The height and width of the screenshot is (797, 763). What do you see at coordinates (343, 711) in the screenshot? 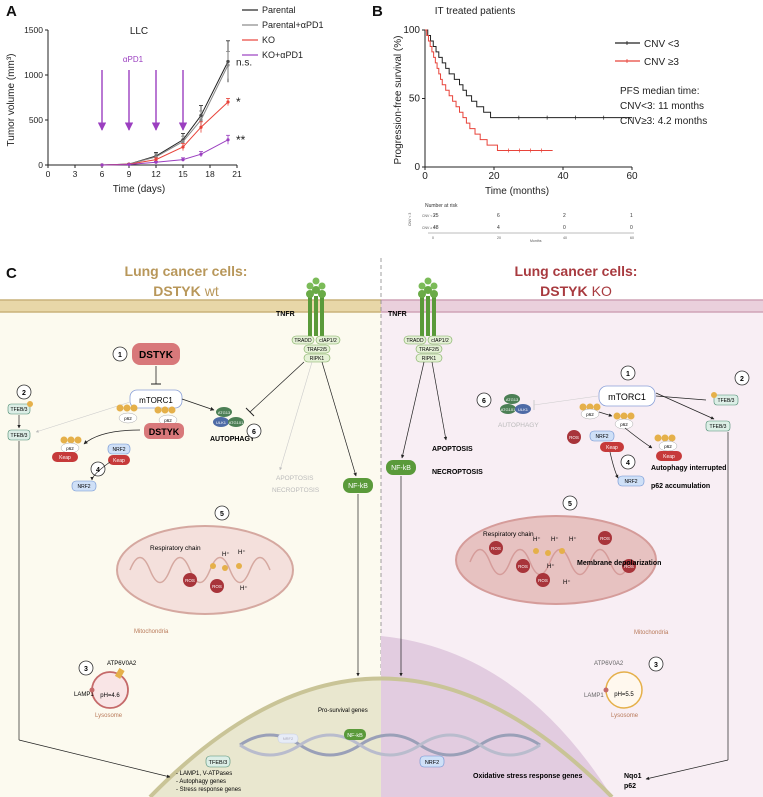
I see `prosurvival-genes: Pro-survival genes` at bounding box center [343, 711].